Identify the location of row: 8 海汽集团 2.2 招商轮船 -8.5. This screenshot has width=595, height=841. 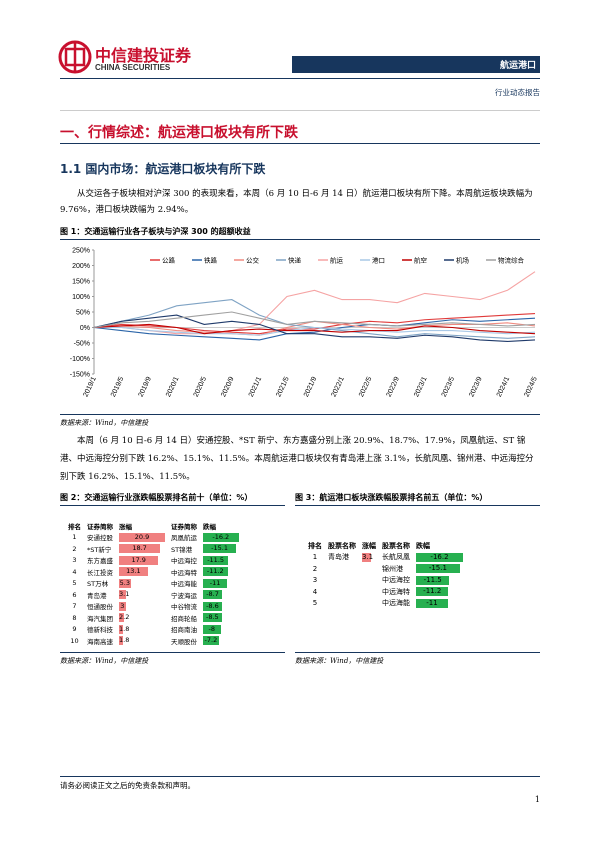
(153, 618).